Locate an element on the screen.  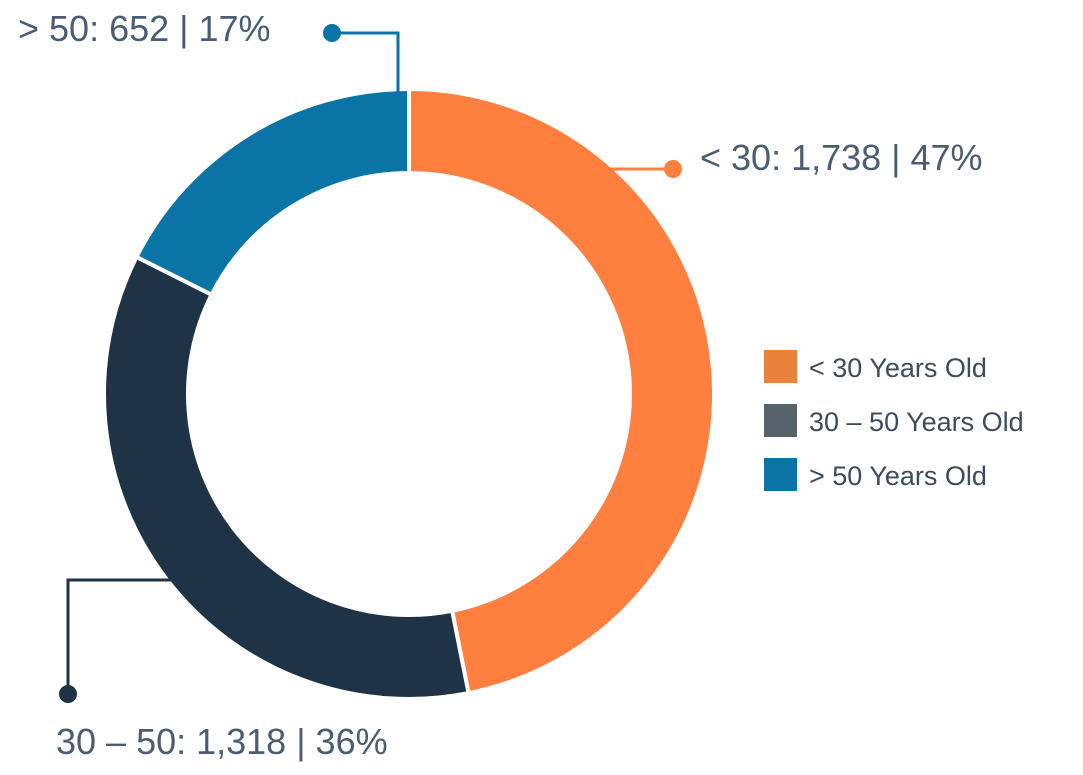
data-label-3: > 50: 652 | 17% is located at coordinates (144, 28).